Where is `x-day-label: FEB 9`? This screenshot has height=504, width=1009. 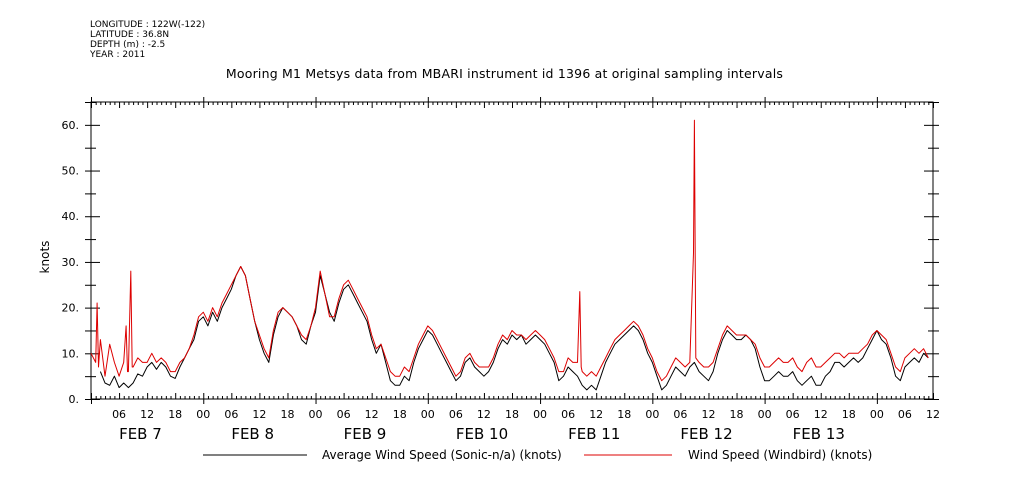
x-day-label: FEB 9 is located at coordinates (365, 434).